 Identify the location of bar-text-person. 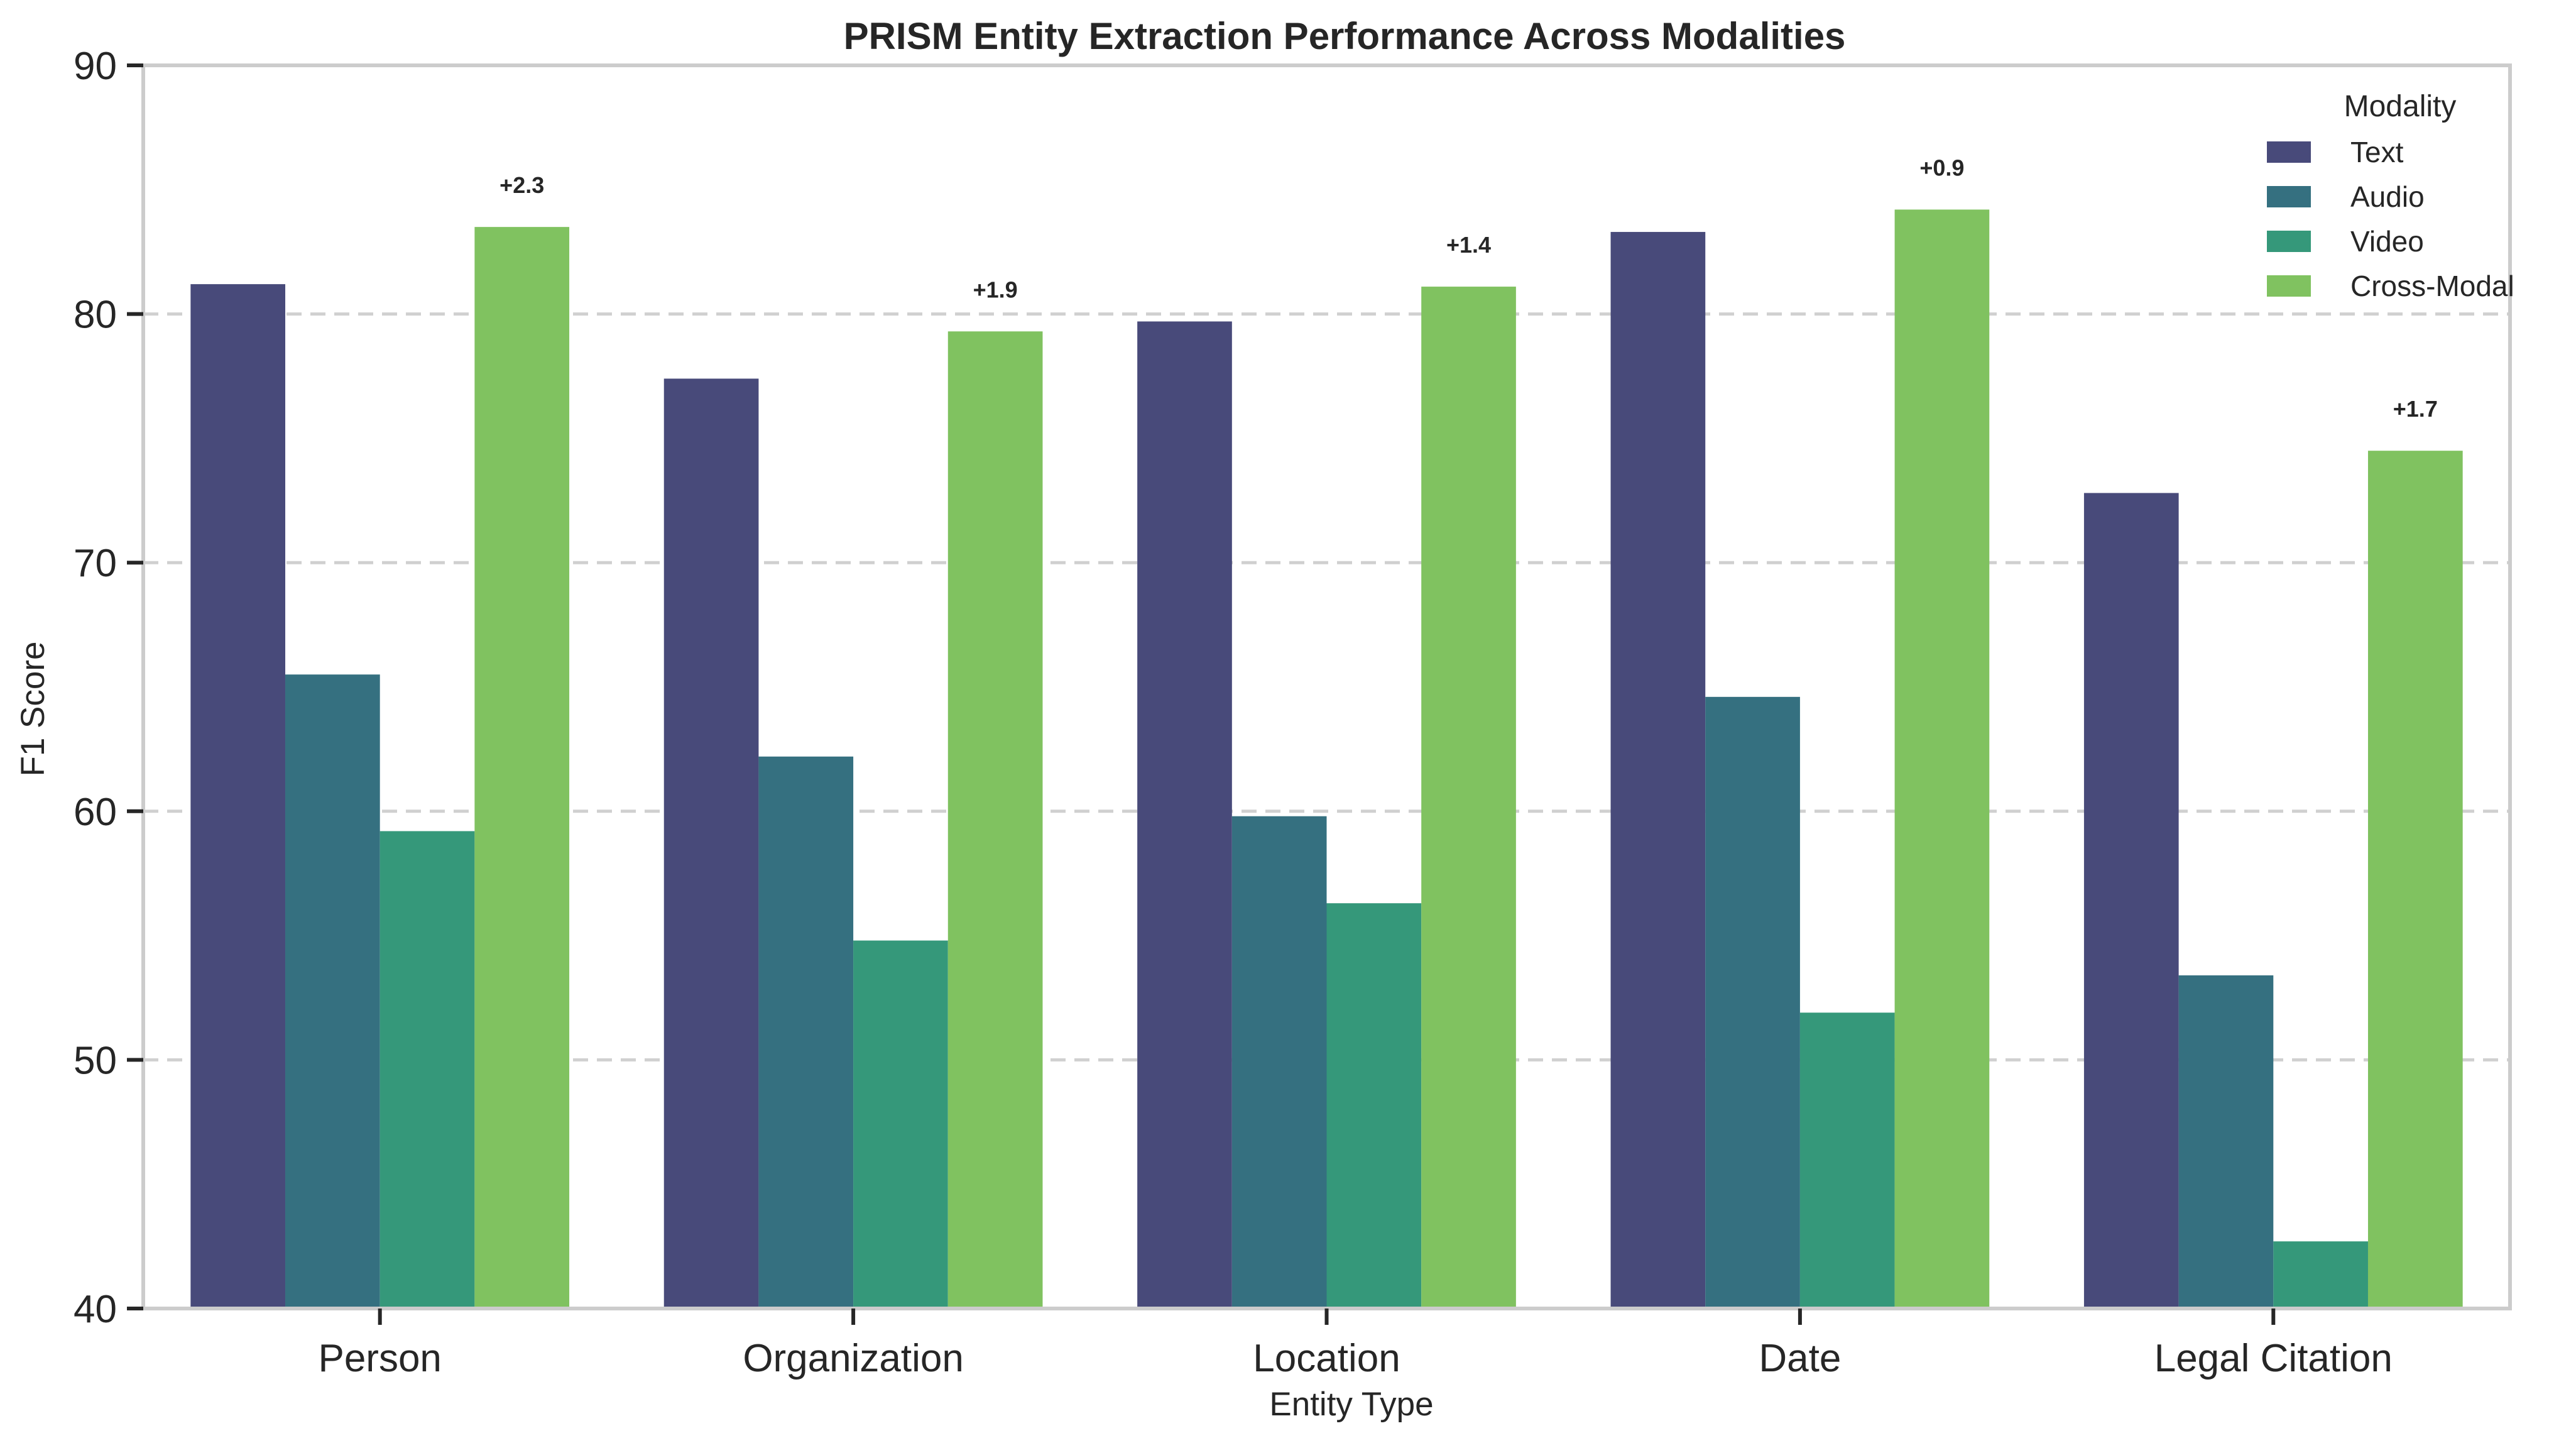
(238, 796).